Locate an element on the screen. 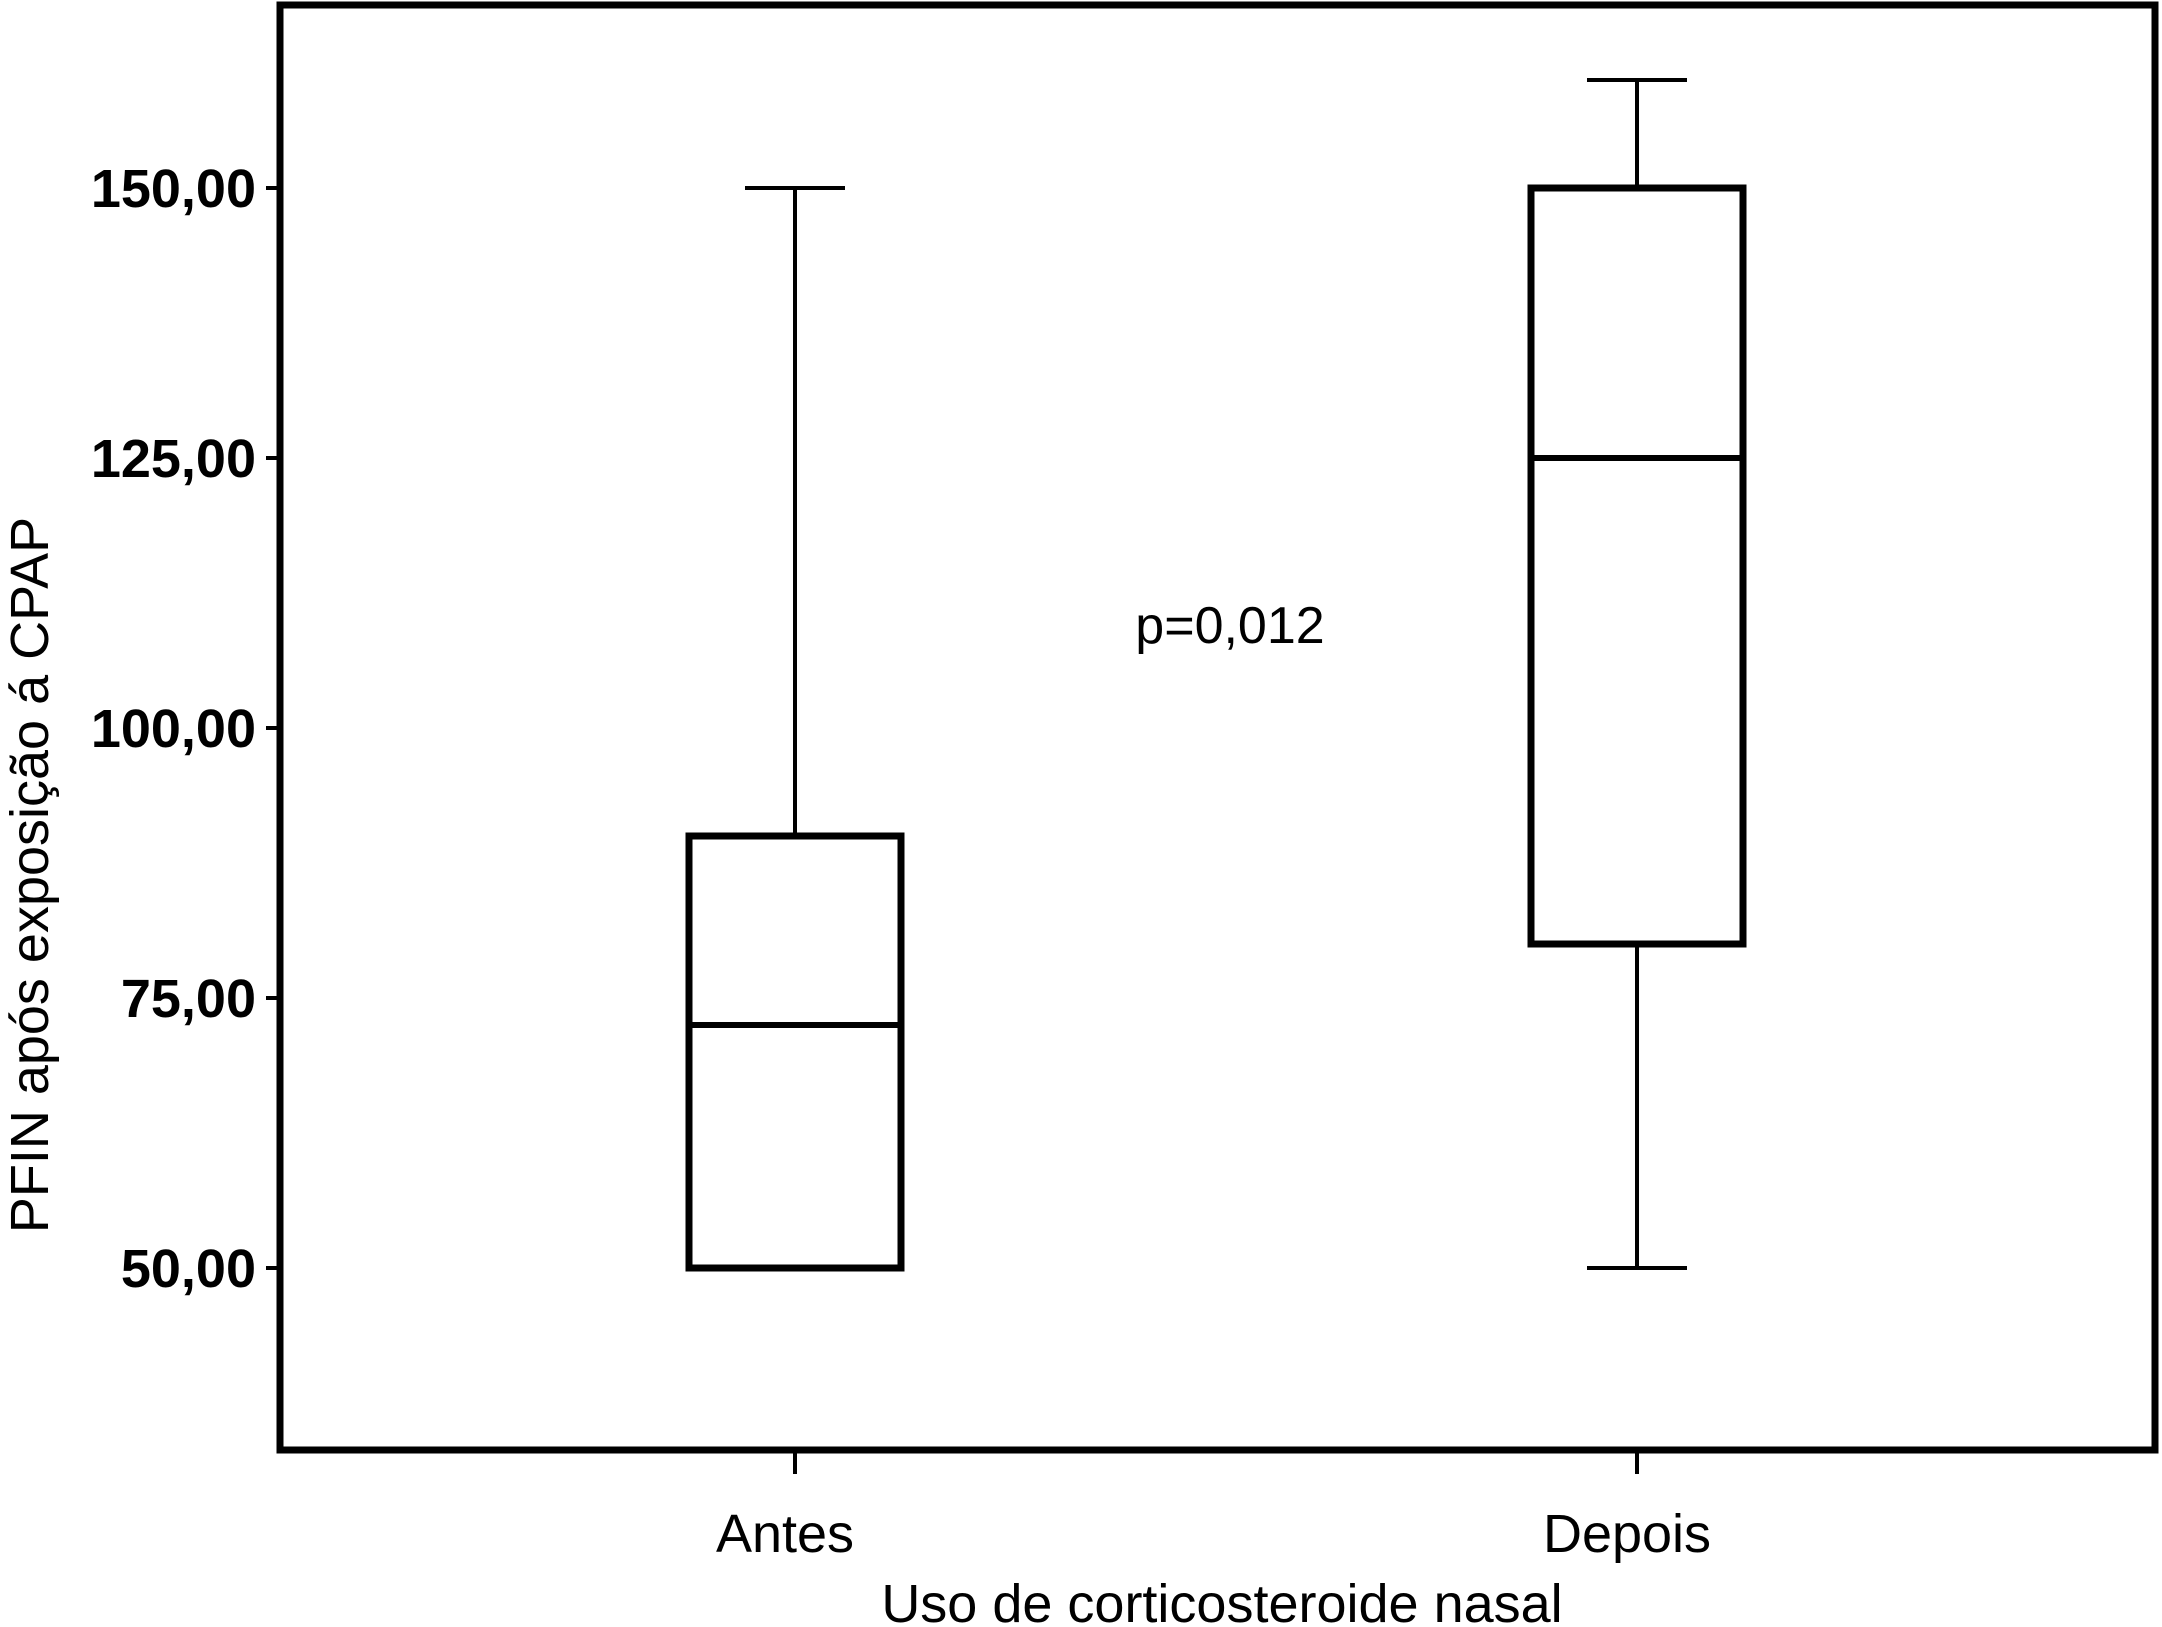  y-tick-label: 50,00 is located at coordinates (188, 1269).